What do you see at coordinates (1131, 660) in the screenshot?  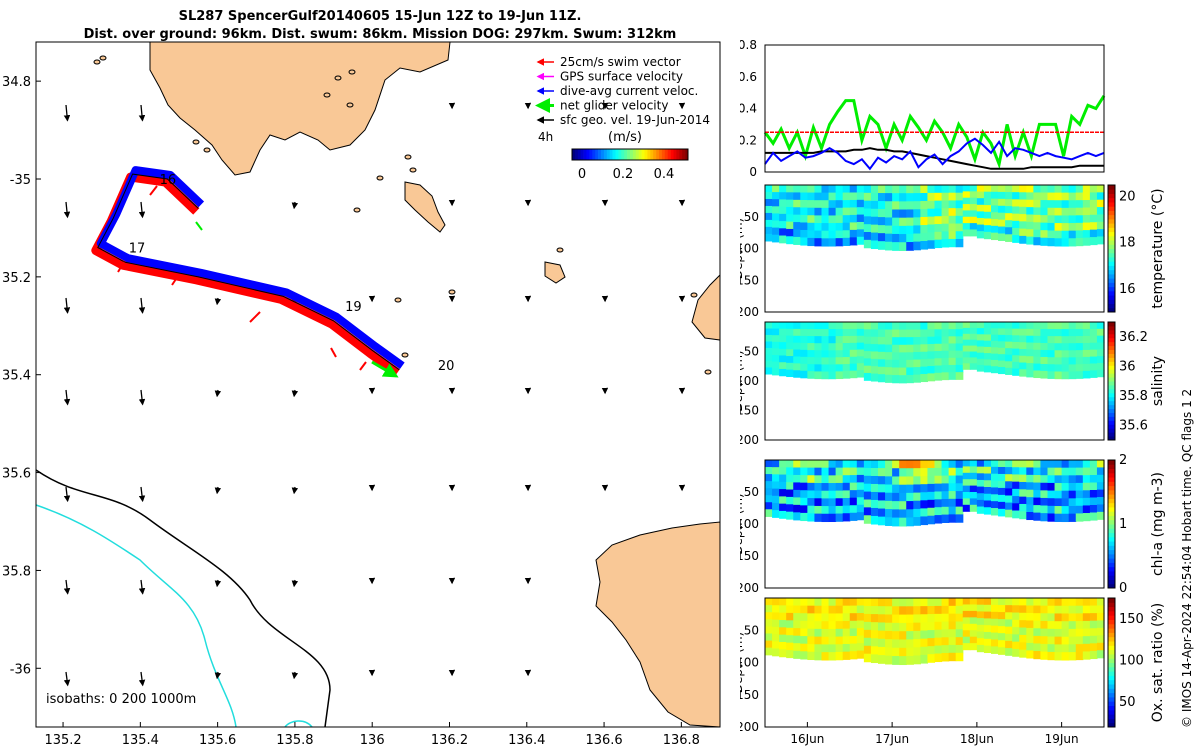 I see `colorbar-tick-label: 100` at bounding box center [1131, 660].